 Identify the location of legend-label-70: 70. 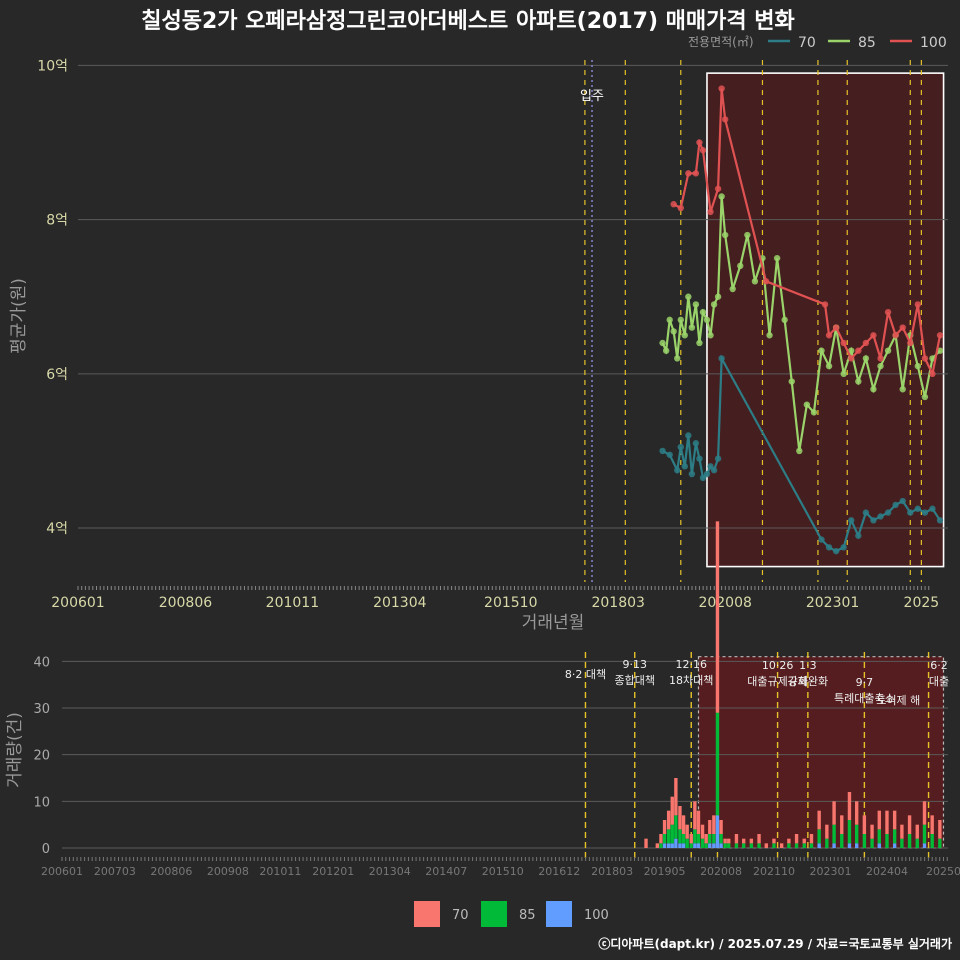
(807, 43).